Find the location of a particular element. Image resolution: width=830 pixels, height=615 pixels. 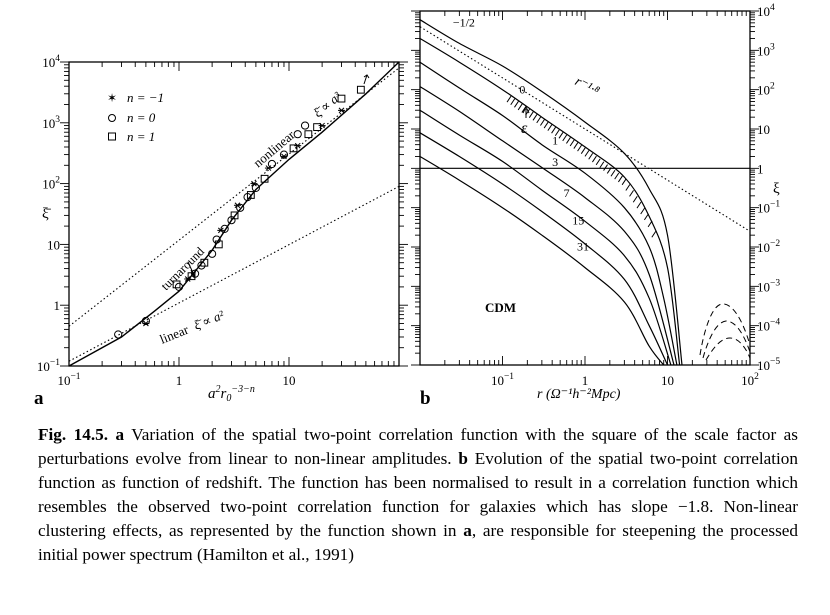

curve-label: 0 is located at coordinates (522, 90).